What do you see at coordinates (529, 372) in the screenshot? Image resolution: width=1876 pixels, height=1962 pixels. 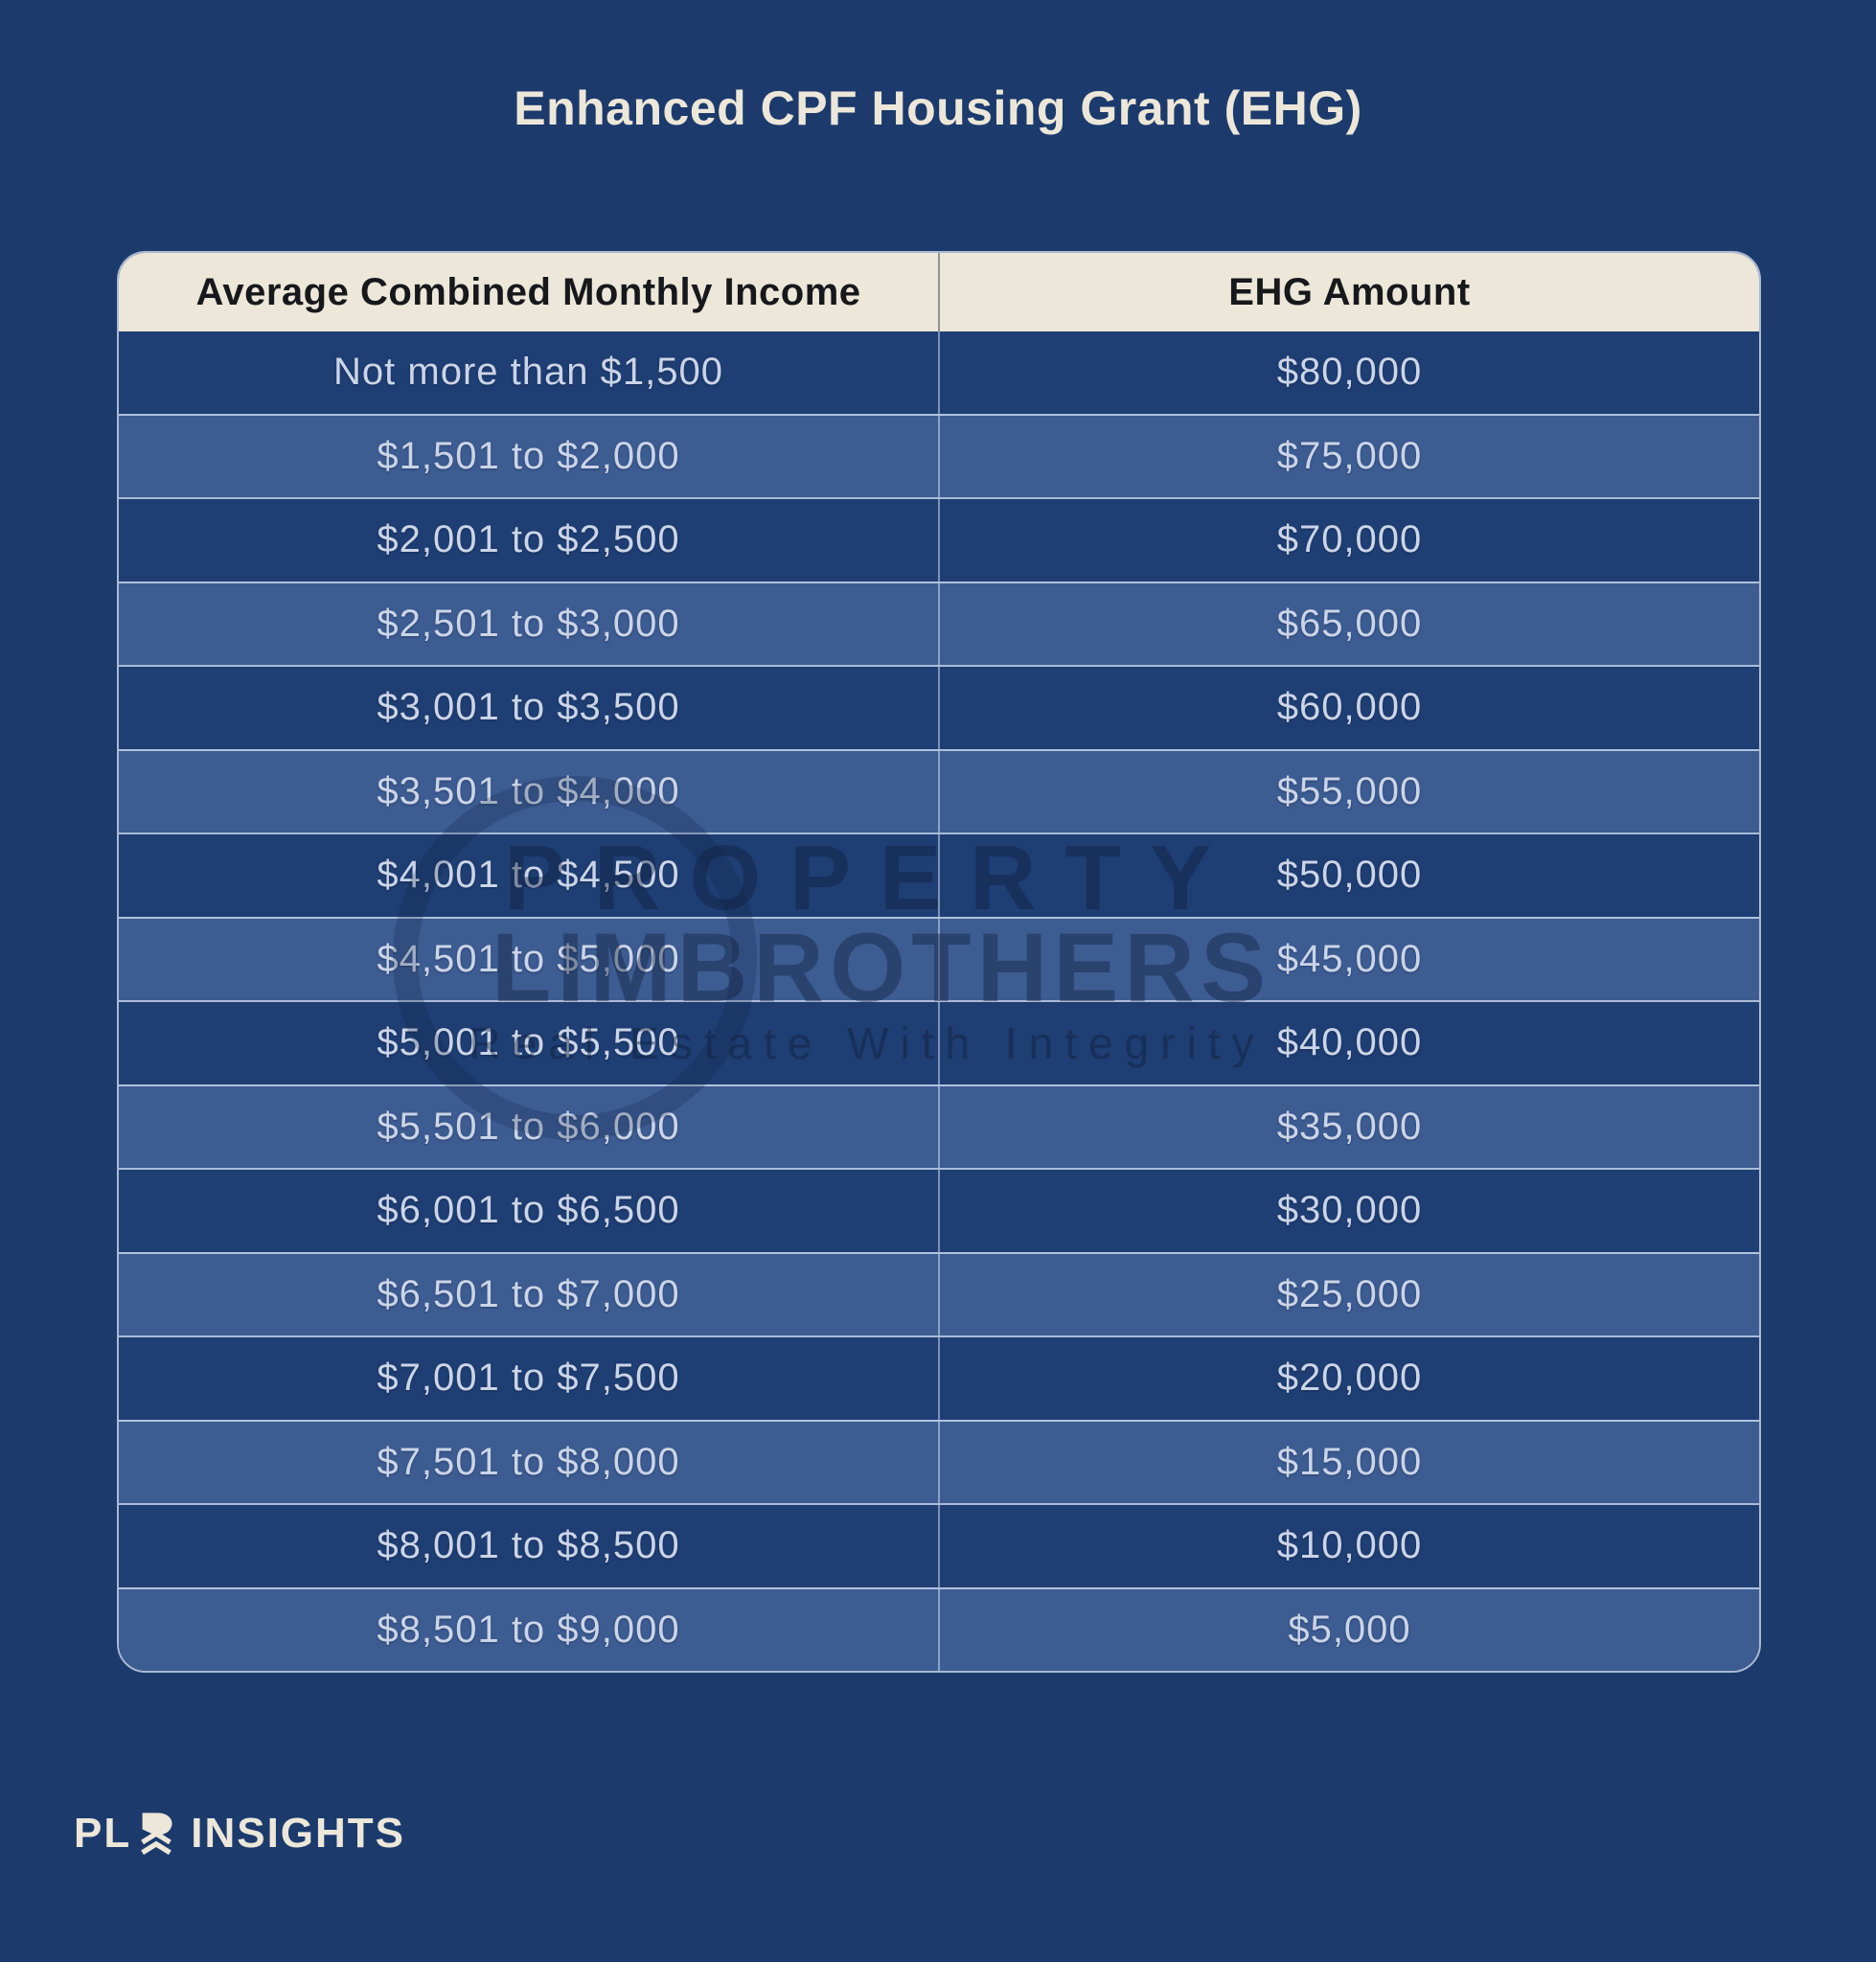 I see `income-cell: Not more than $1,500` at bounding box center [529, 372].